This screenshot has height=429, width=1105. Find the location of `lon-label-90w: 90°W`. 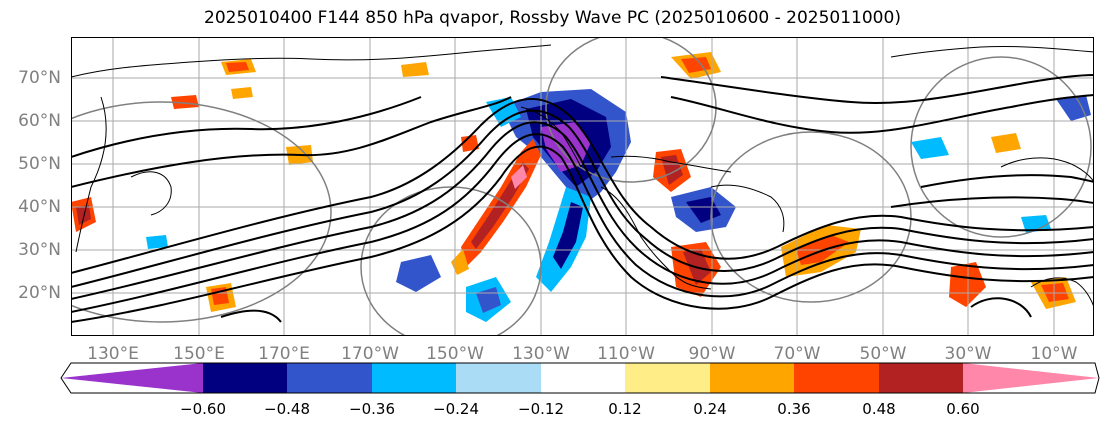

lon-label-90w: 90°W is located at coordinates (712, 354).